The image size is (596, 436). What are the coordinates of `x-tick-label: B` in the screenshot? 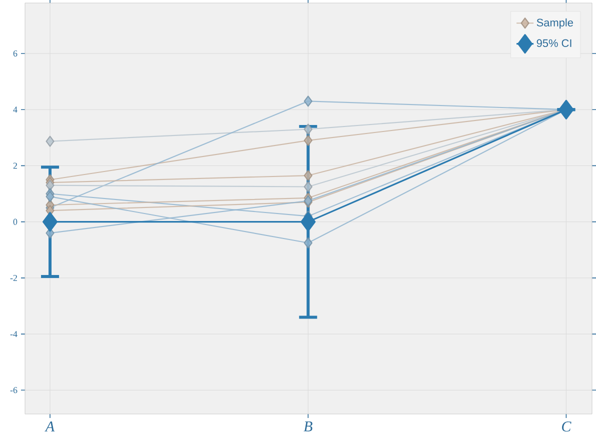 It's located at (308, 427).